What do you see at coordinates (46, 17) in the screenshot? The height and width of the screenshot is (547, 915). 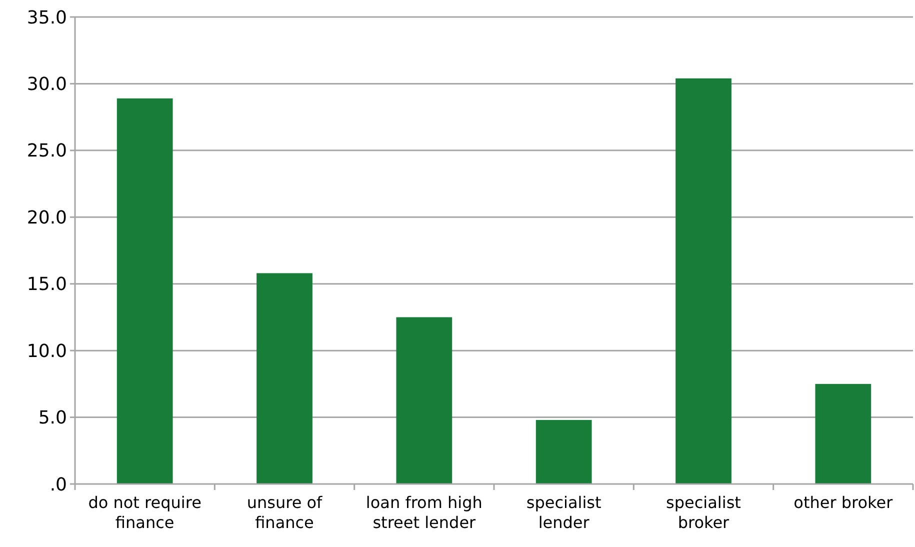 I see `y-tick-label: 35.0` at bounding box center [46, 17].